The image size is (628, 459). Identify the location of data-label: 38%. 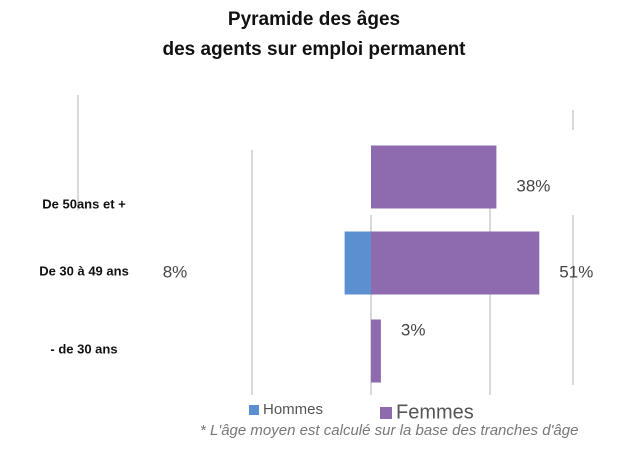
(533, 185).